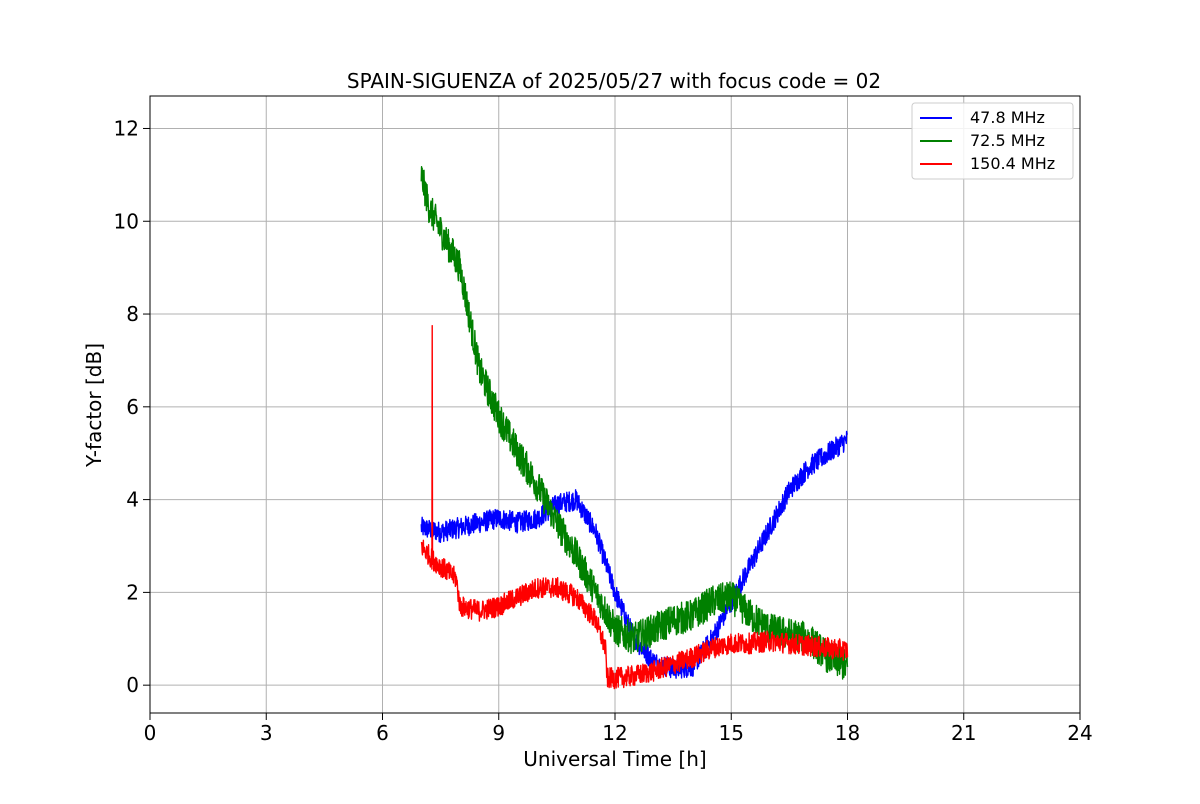 The image size is (1200, 804). What do you see at coordinates (1079, 733) in the screenshot?
I see `x-tick-label: 24` at bounding box center [1079, 733].